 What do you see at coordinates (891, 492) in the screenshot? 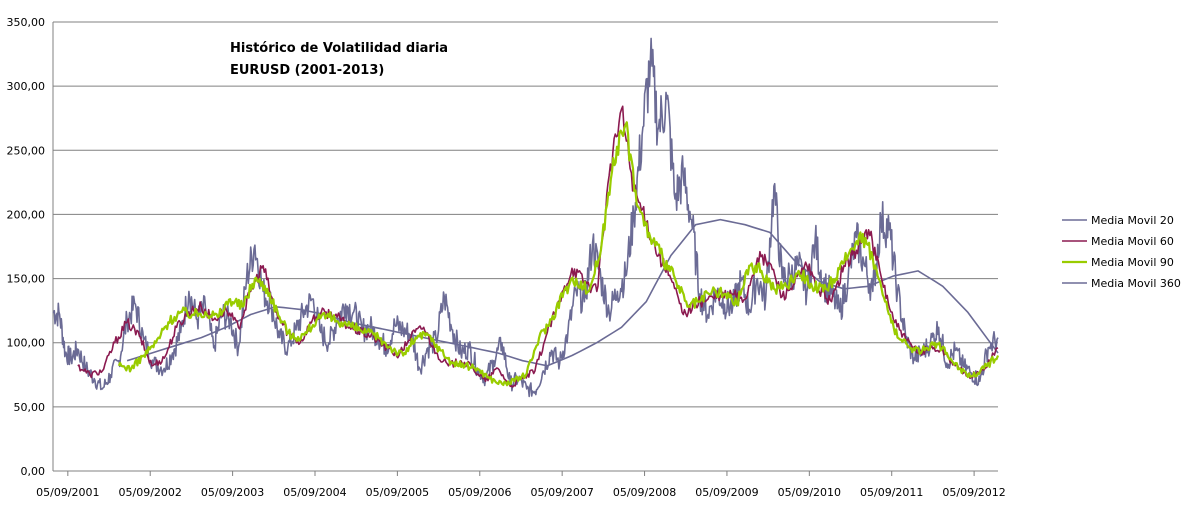
I see `x-tick-label: 05/09/2011` at bounding box center [891, 492].